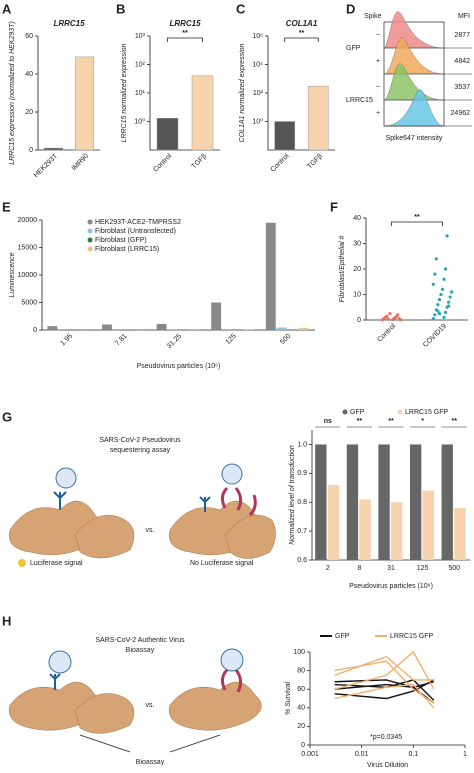 The height and width of the screenshot is (773, 474). What do you see at coordinates (416, 269) in the screenshot?
I see `axis-line` at bounding box center [416, 269].